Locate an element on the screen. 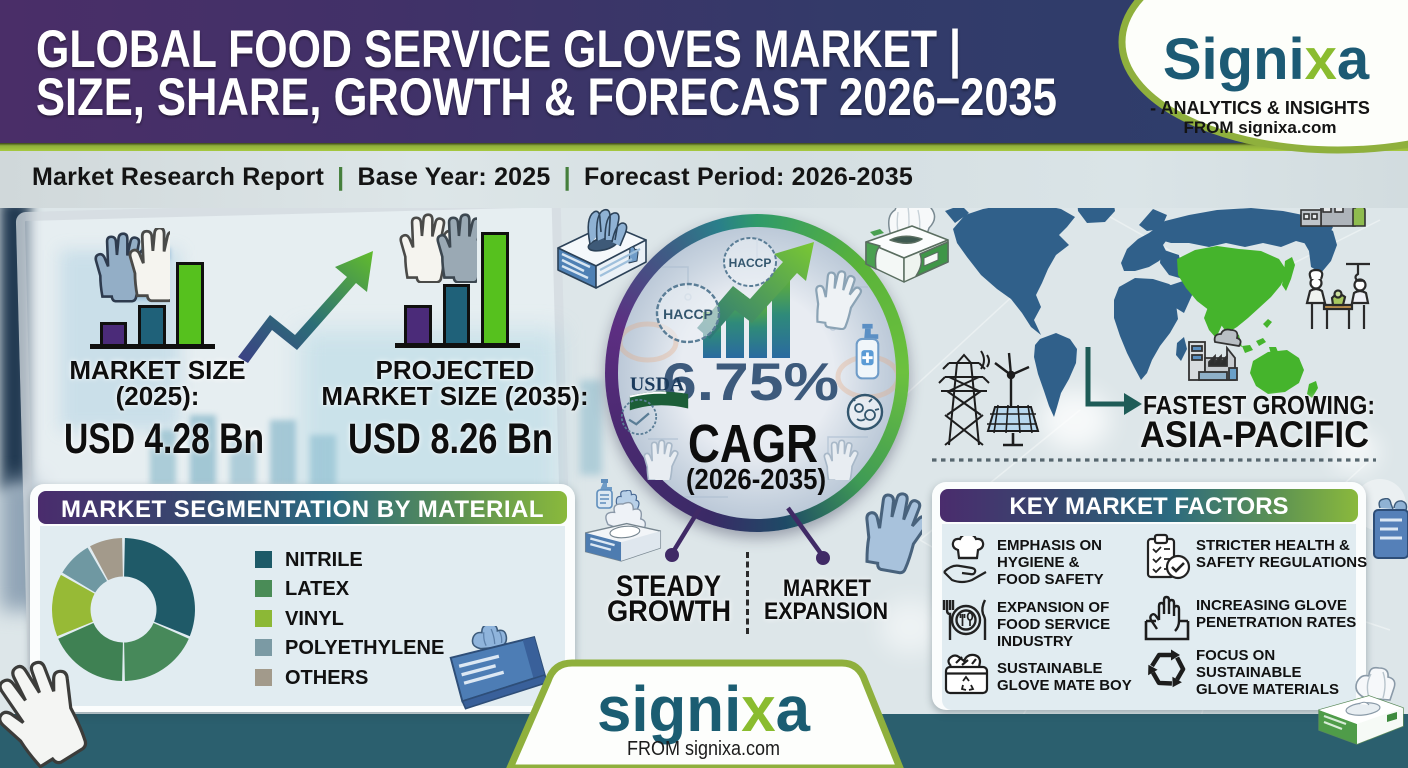 This screenshot has width=1408, height=768. svg-text:GLOBAL FOOD SERVICE GLOVES MAR: GLOBAL FOOD SERVICE GLOVES MARKET | is located at coordinates (498, 50).